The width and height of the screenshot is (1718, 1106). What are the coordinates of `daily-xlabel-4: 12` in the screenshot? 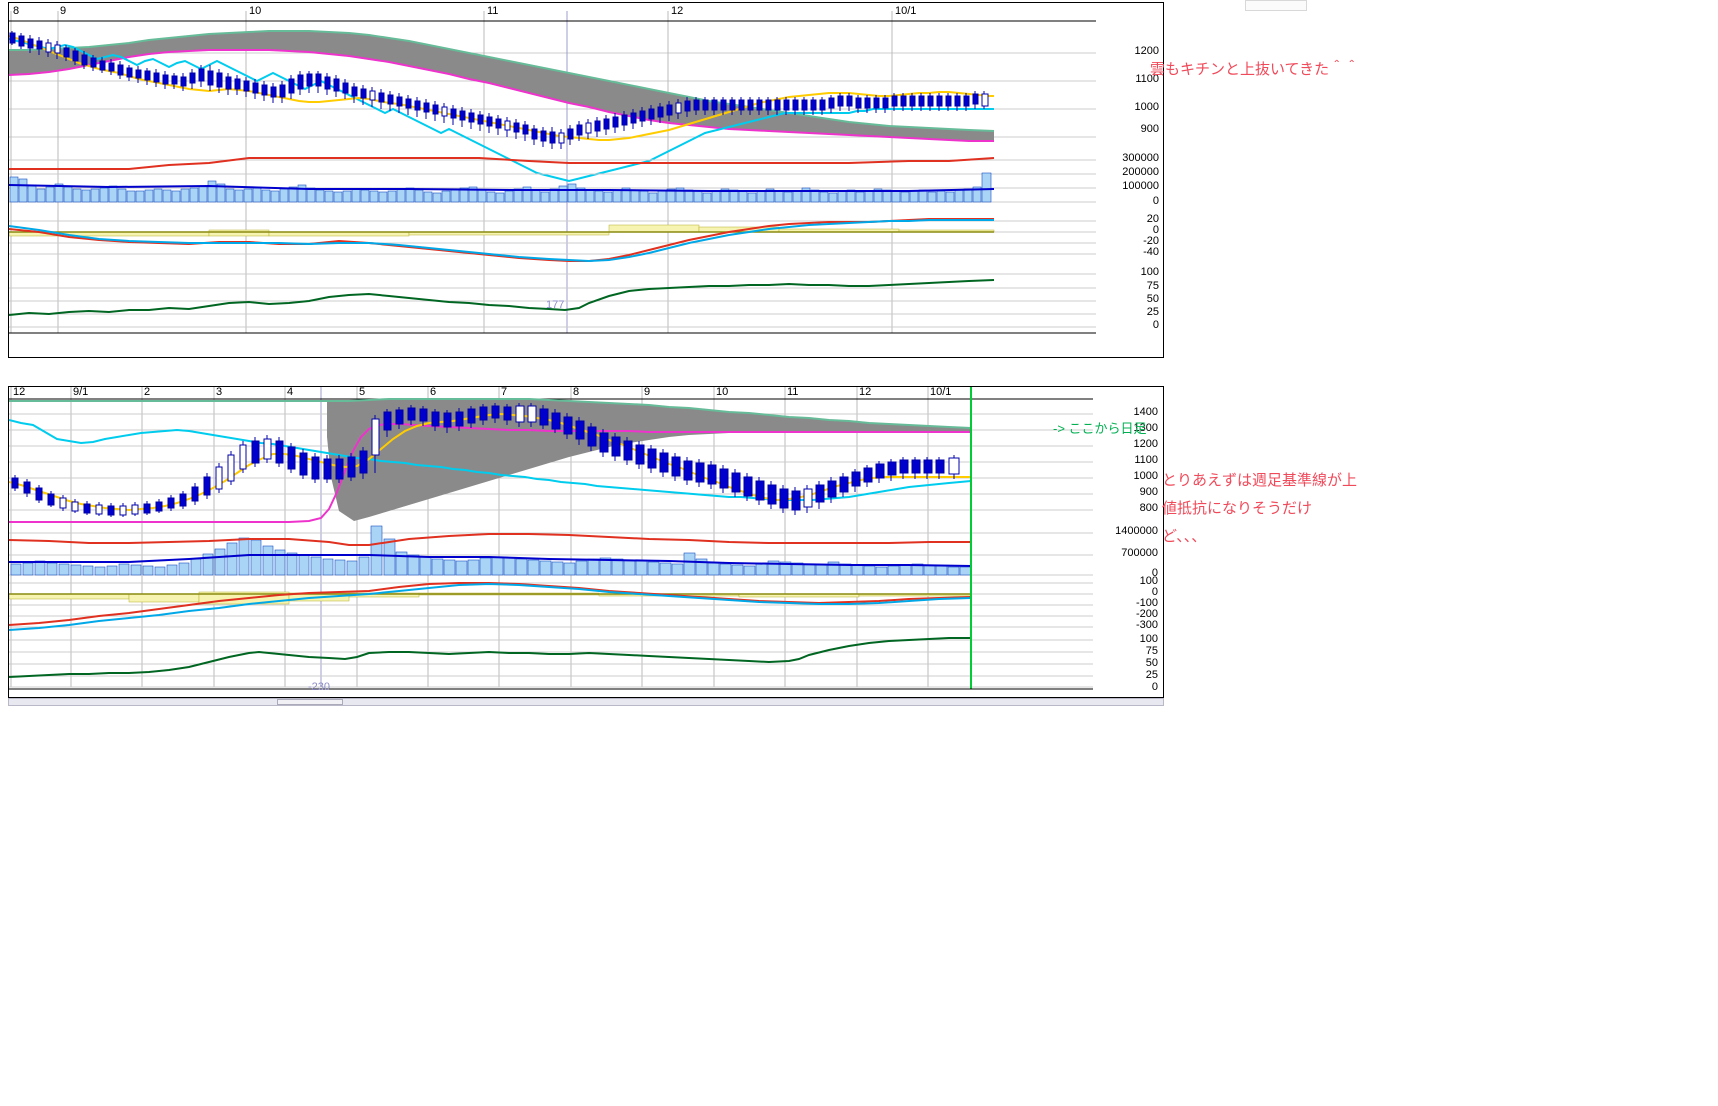 It's located at (677, 11).